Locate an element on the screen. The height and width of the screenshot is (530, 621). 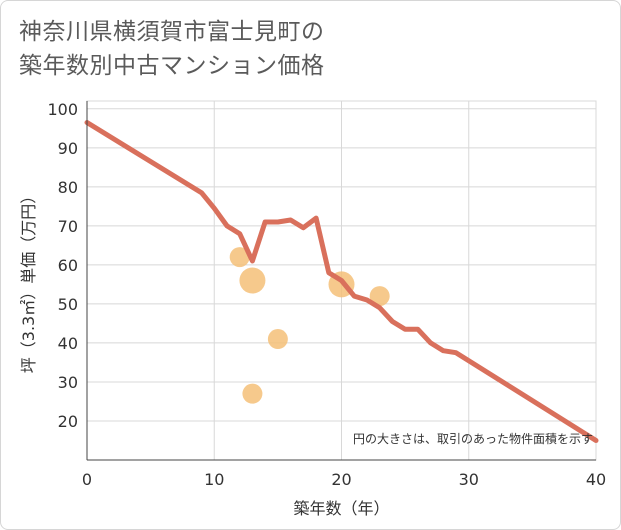
chart-title: 神奈川県横須賀市富士見町の 築年数別中古マンション価格 is located at coordinates (172, 49).